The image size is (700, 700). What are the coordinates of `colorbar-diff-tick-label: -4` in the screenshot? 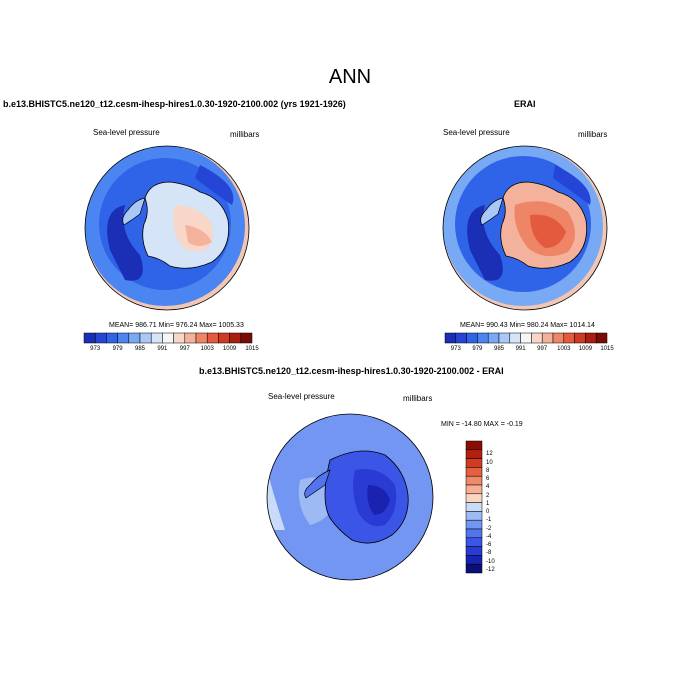 It's located at (489, 536).